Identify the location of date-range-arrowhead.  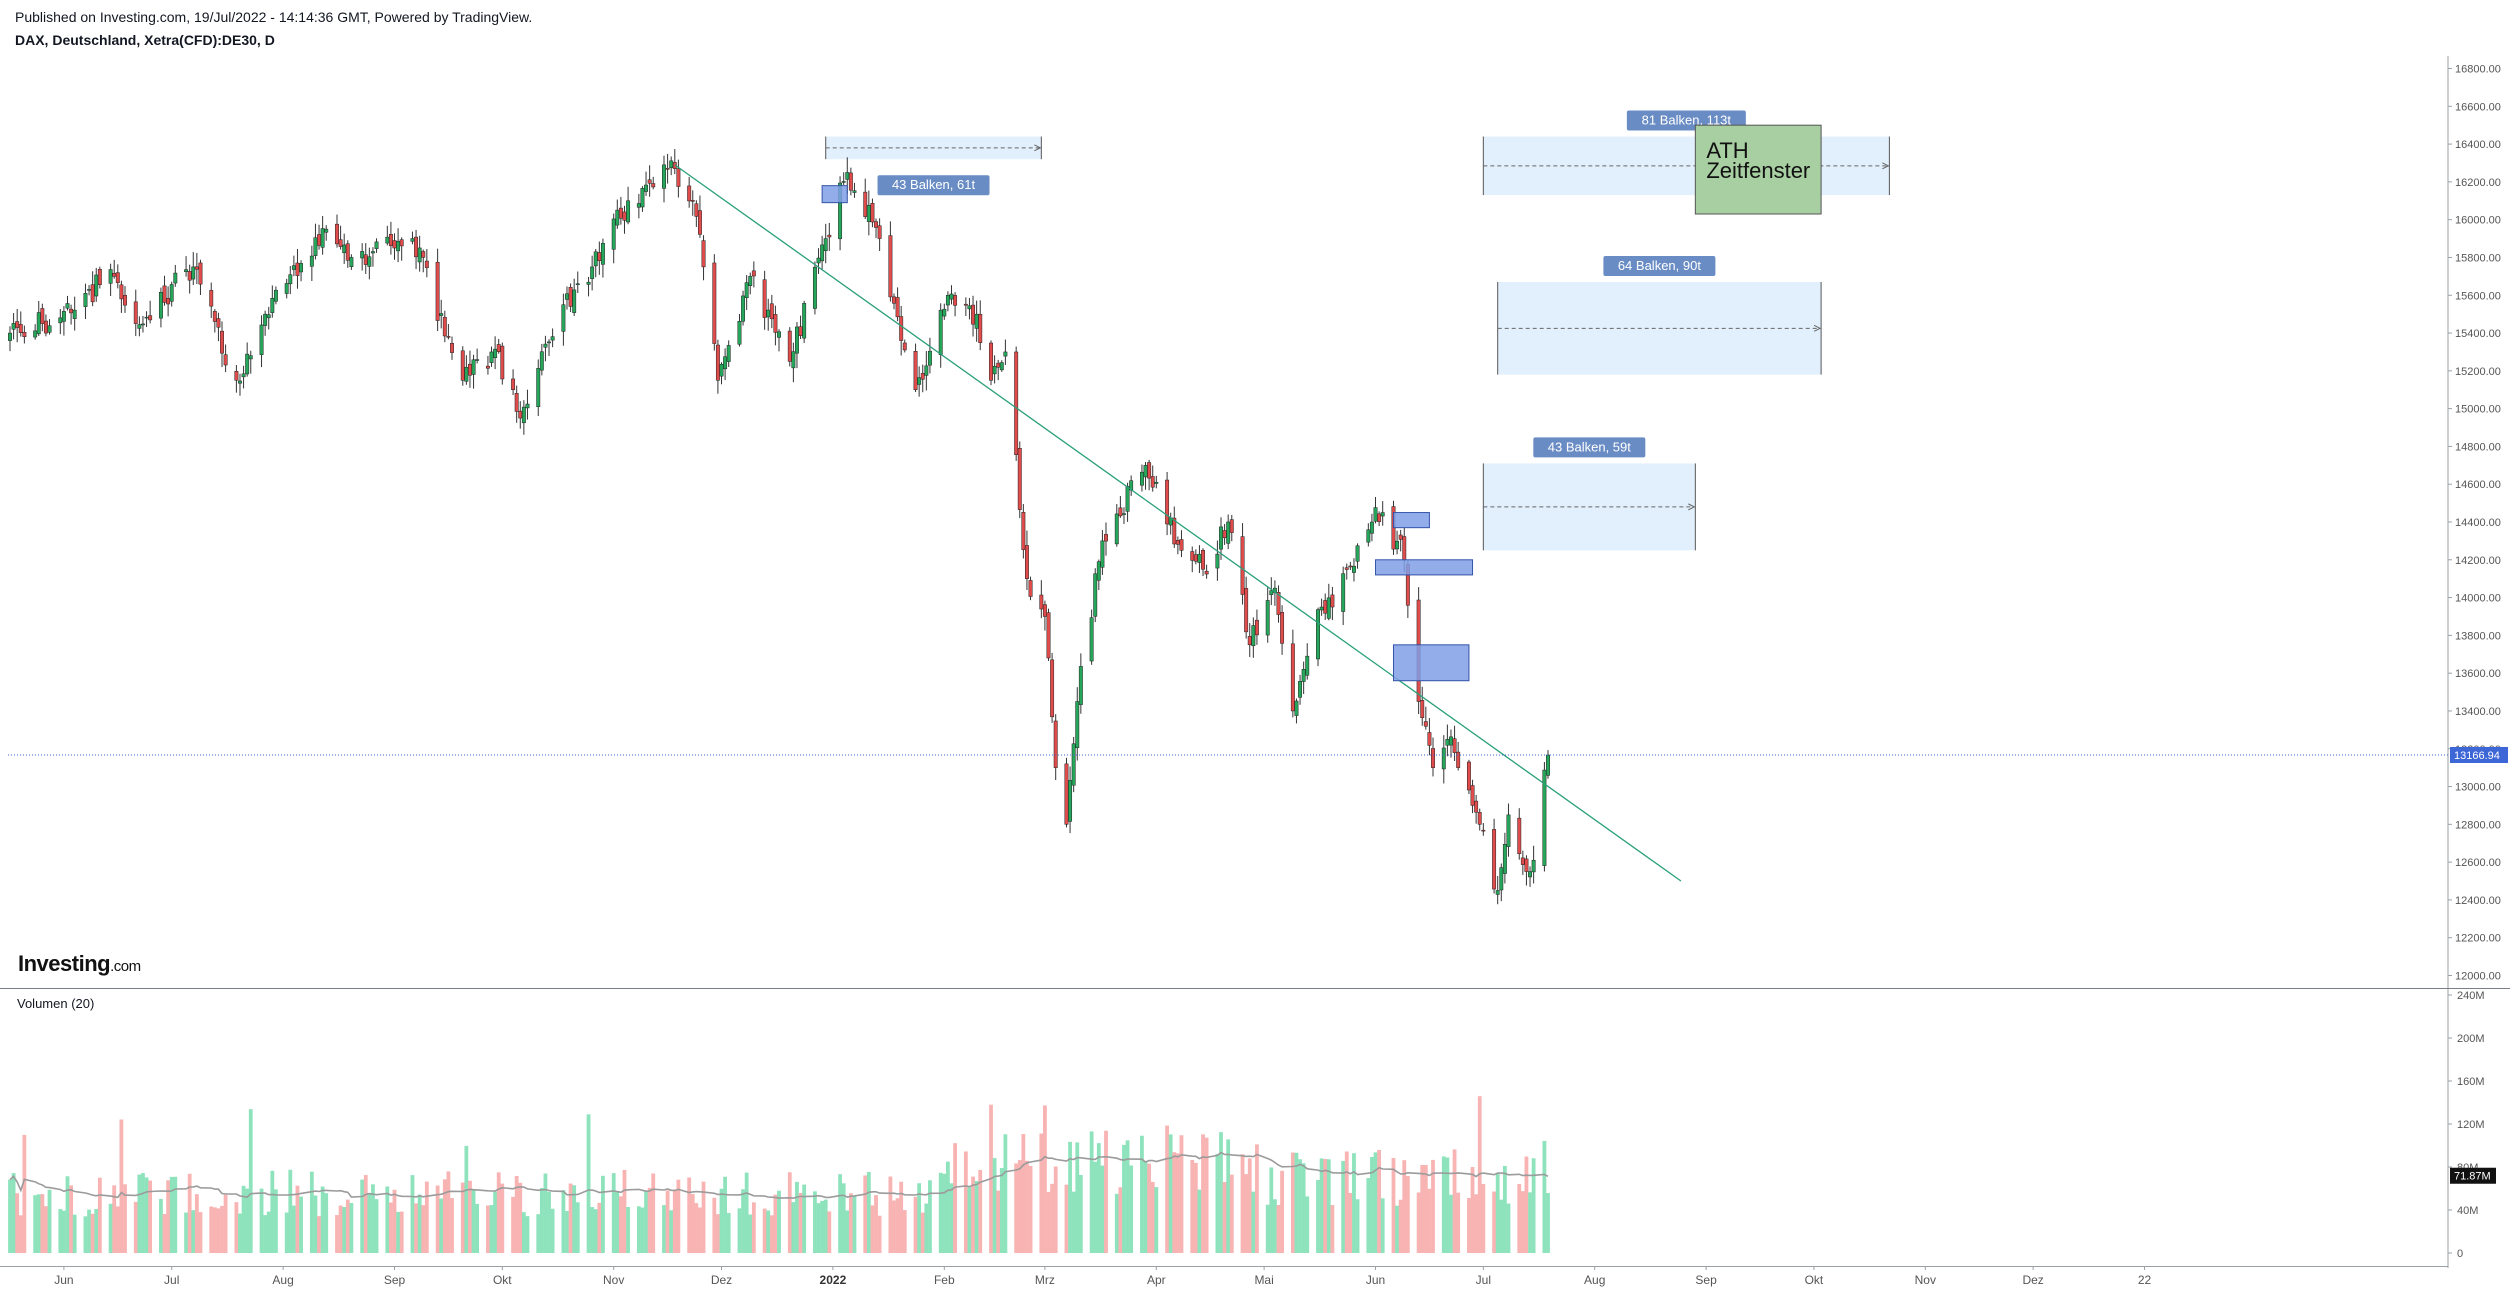
(1886, 166).